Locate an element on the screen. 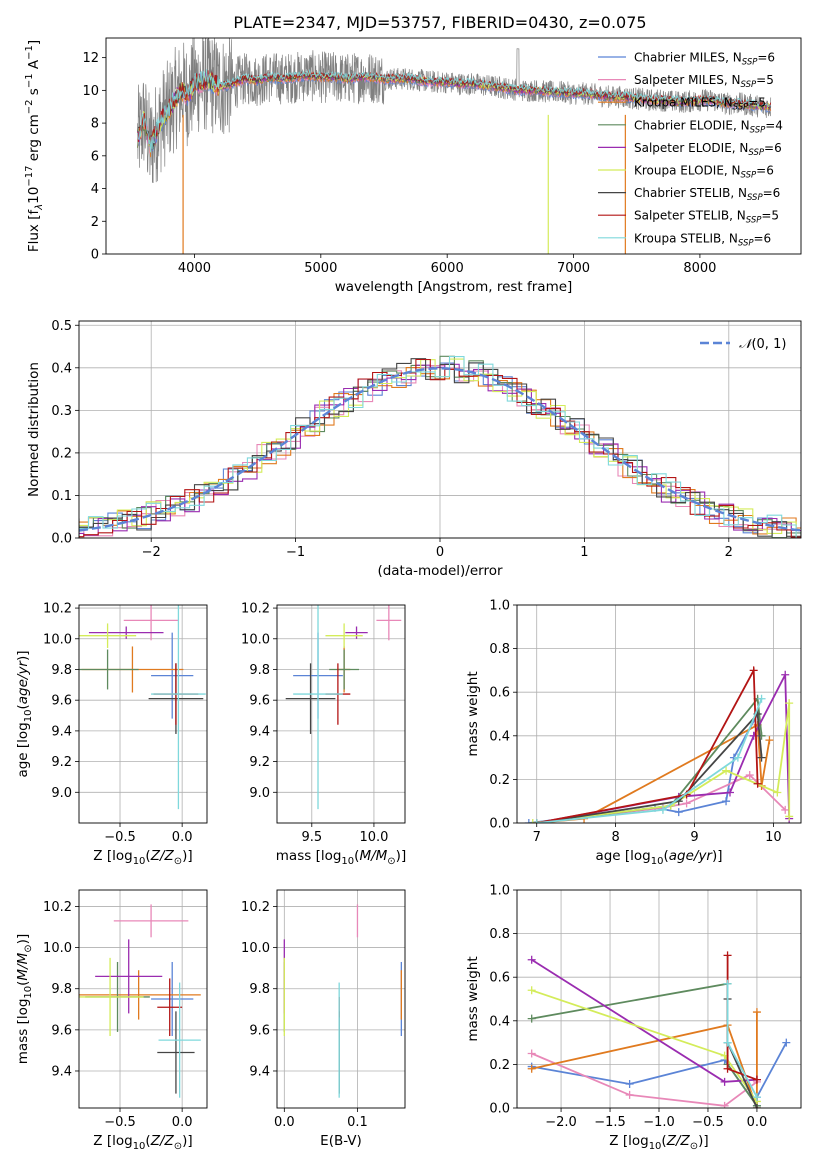  label-text: age [log is located at coordinates (23, 749).